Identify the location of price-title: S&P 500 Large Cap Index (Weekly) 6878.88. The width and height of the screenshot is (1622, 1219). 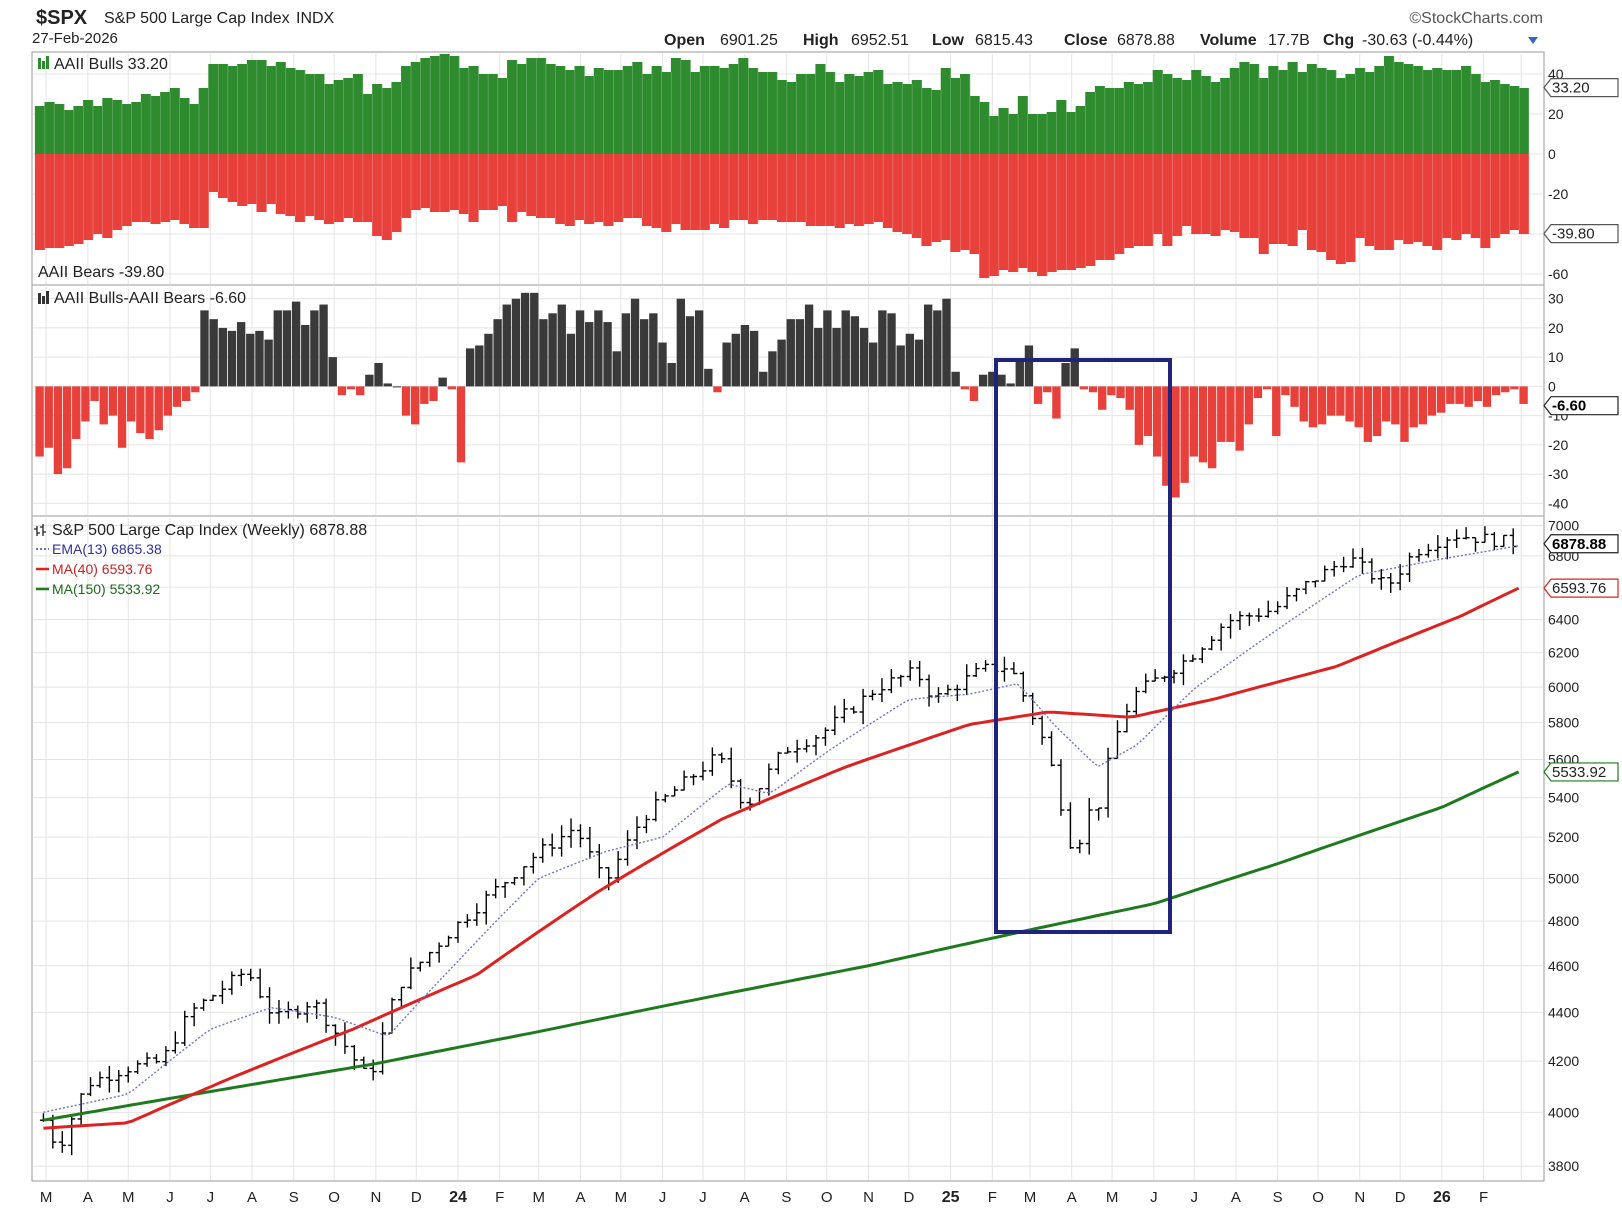
(209, 530).